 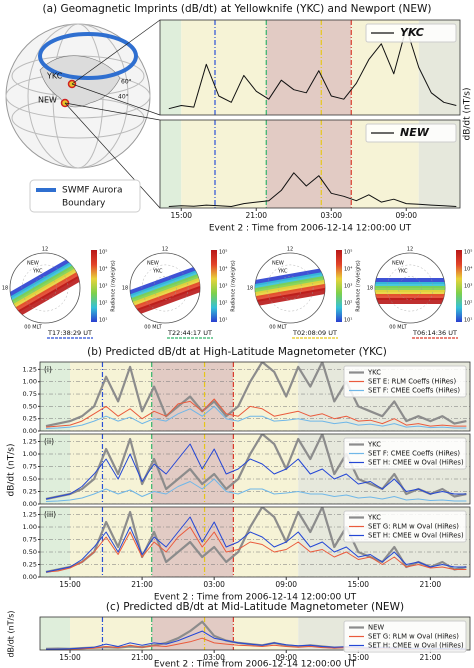 I want to click on colorbar-label: Radiance (rayleighs), so click(x=114, y=285).